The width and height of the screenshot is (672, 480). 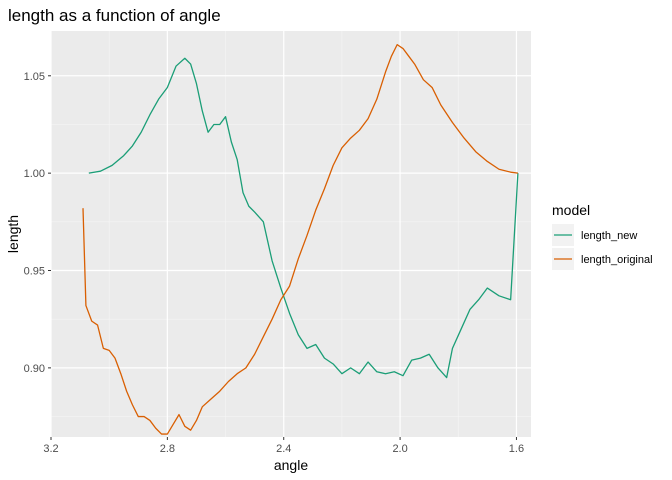 I want to click on y-tick-label: 0.90, so click(x=34, y=369).